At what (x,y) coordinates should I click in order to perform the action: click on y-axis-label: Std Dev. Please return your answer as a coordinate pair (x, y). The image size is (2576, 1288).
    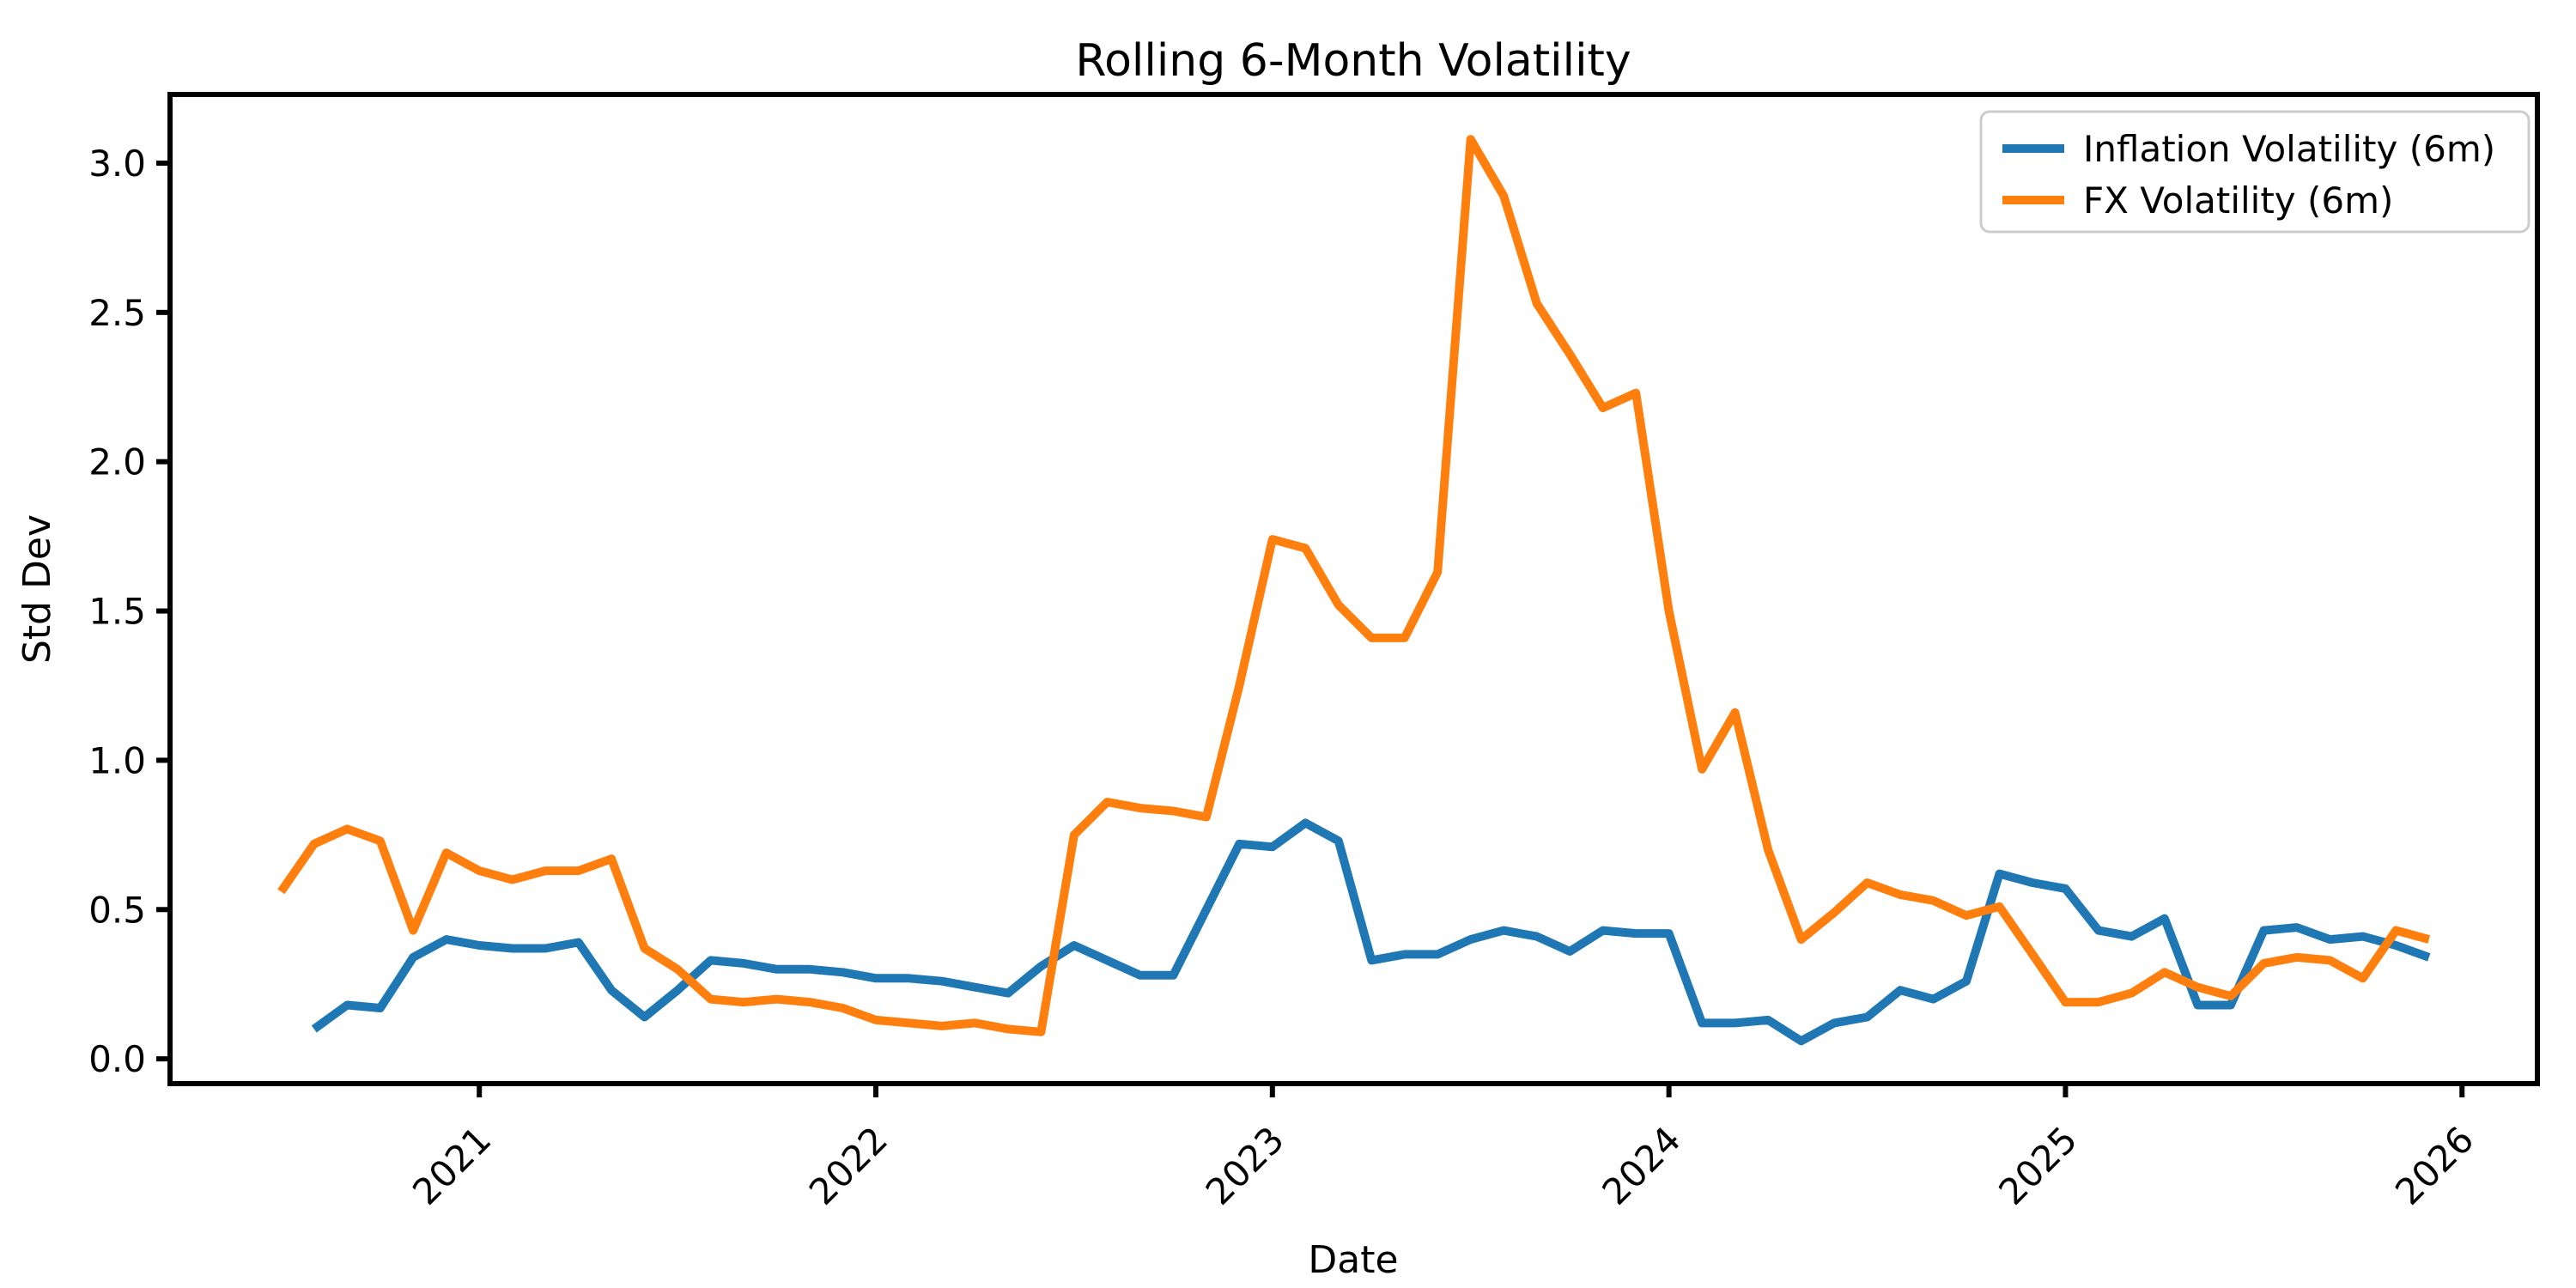
    Looking at the image, I should click on (37, 589).